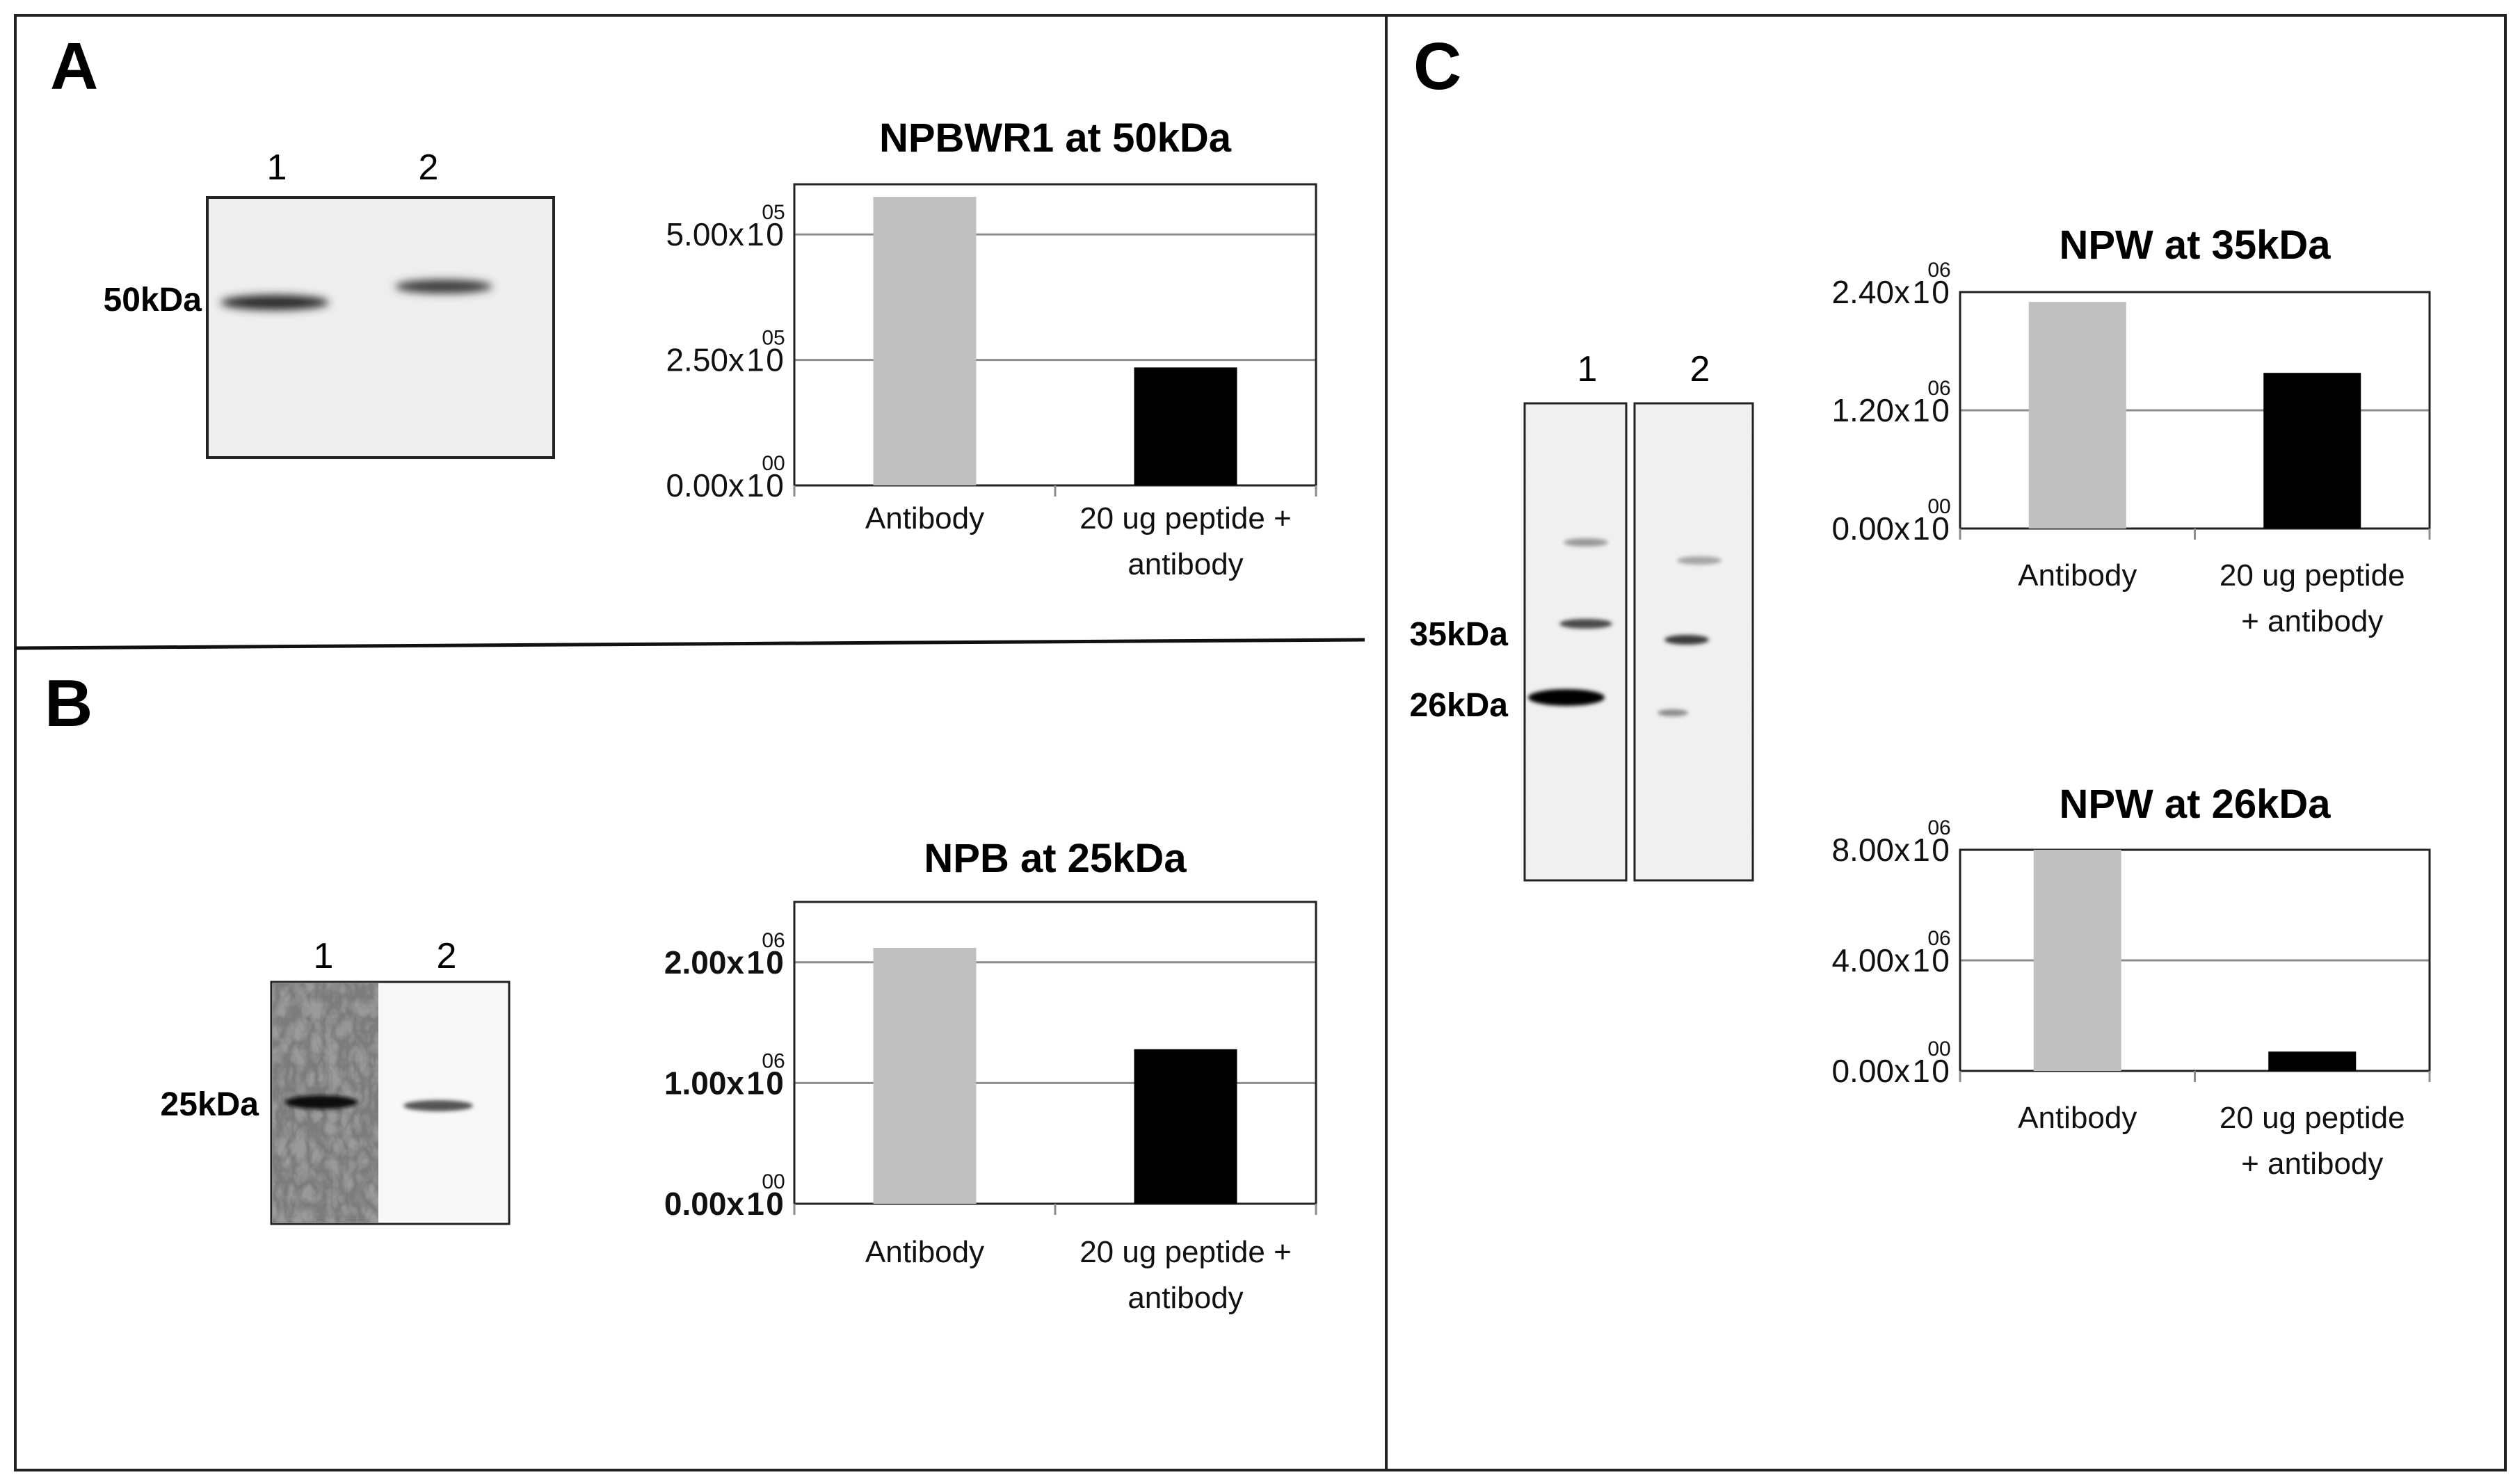 The height and width of the screenshot is (1484, 2520). I want to click on chart-title: NPBWR1 at 50kDa, so click(1055, 138).